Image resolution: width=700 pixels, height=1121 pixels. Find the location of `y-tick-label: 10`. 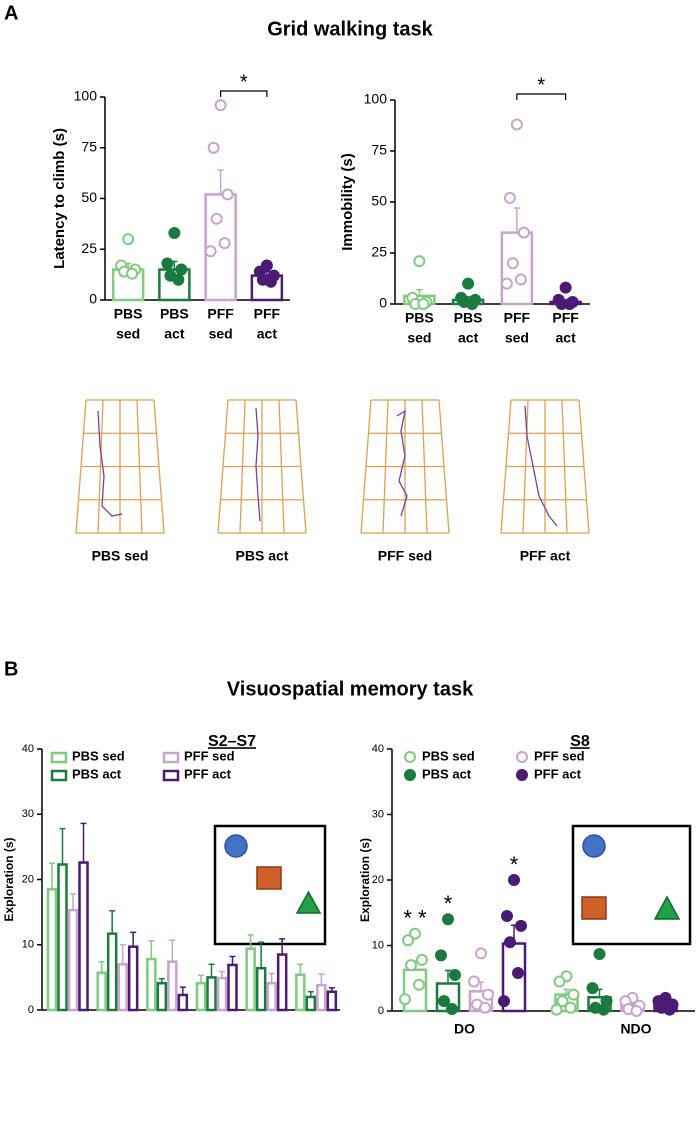

y-tick-label: 10 is located at coordinates (28, 945).